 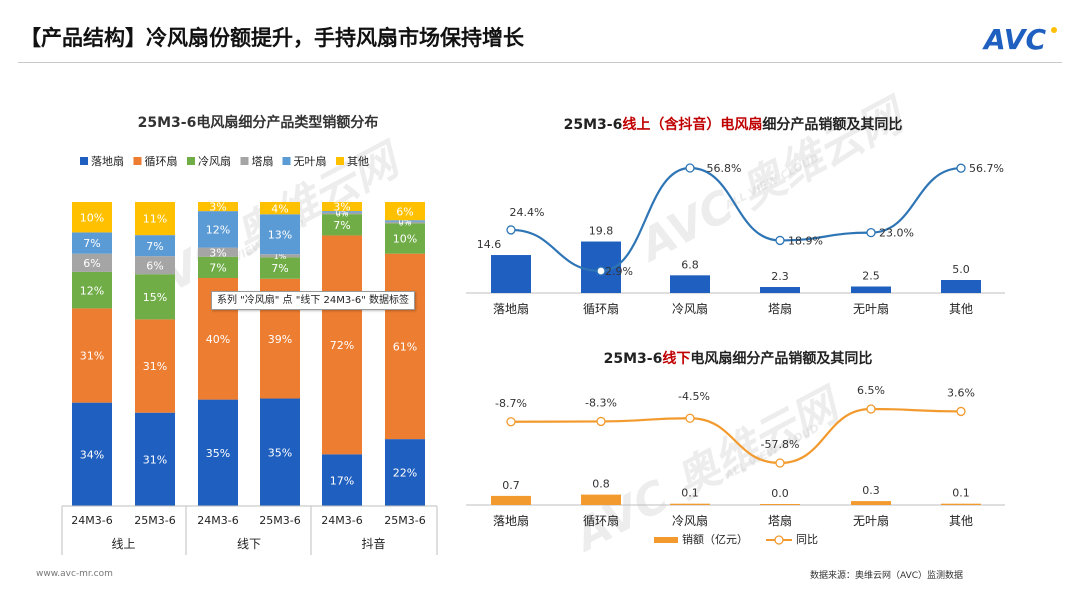 What do you see at coordinates (218, 339) in the screenshot?
I see `data-label: 40%` at bounding box center [218, 339].